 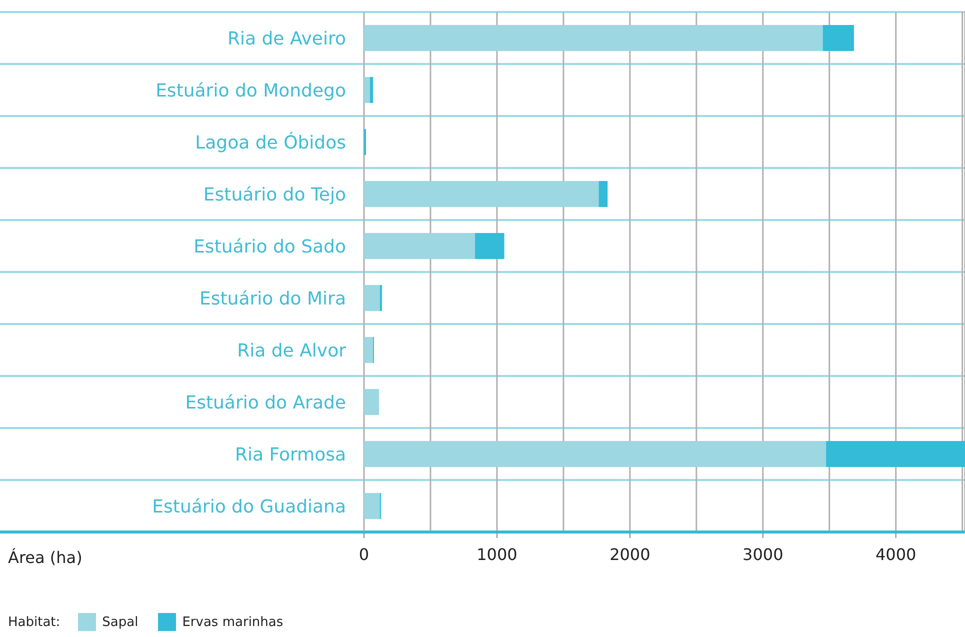 I want to click on y-tick-label: Ria de Aveiro, so click(x=287, y=39).